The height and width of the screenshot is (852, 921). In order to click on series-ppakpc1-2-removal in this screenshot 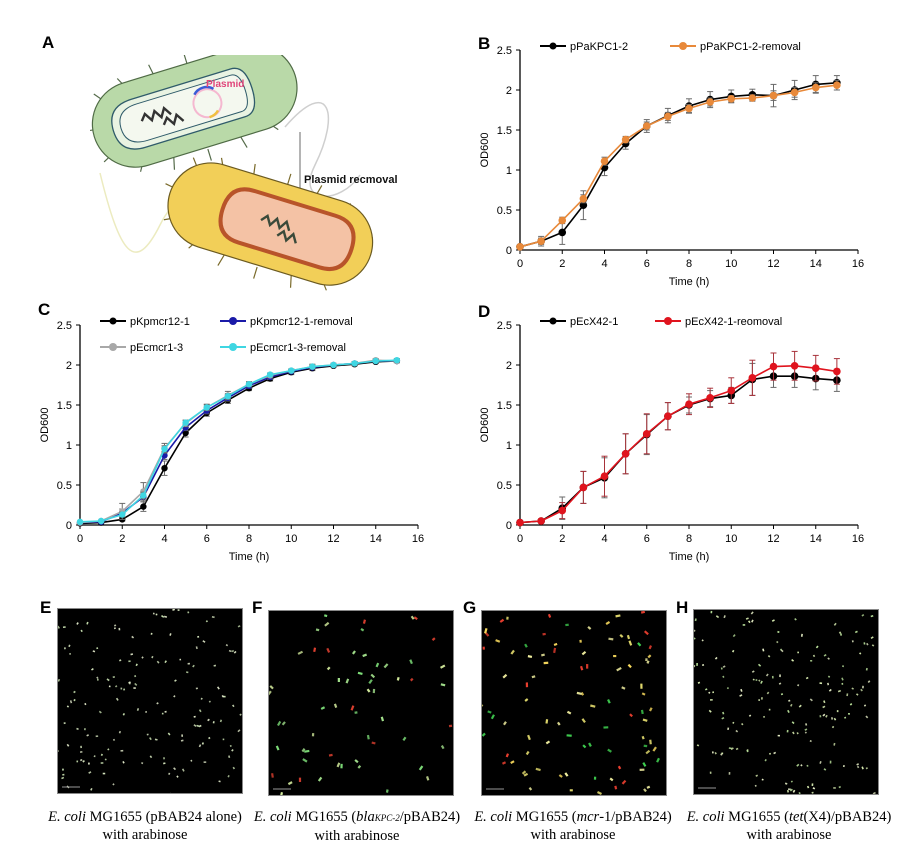, I will do `click(678, 165)`.